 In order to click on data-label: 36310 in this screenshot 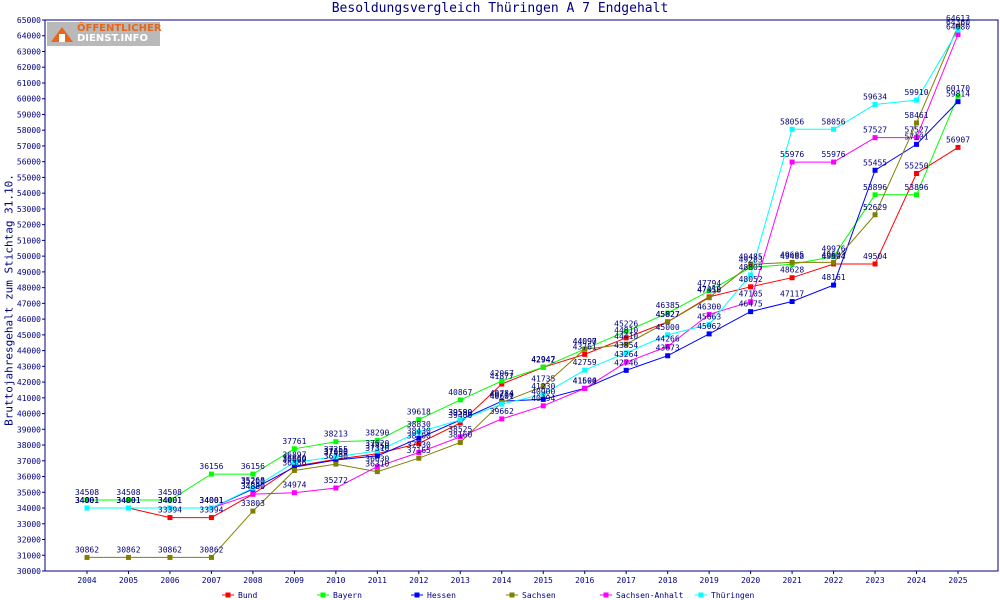, I will do `click(377, 464)`.